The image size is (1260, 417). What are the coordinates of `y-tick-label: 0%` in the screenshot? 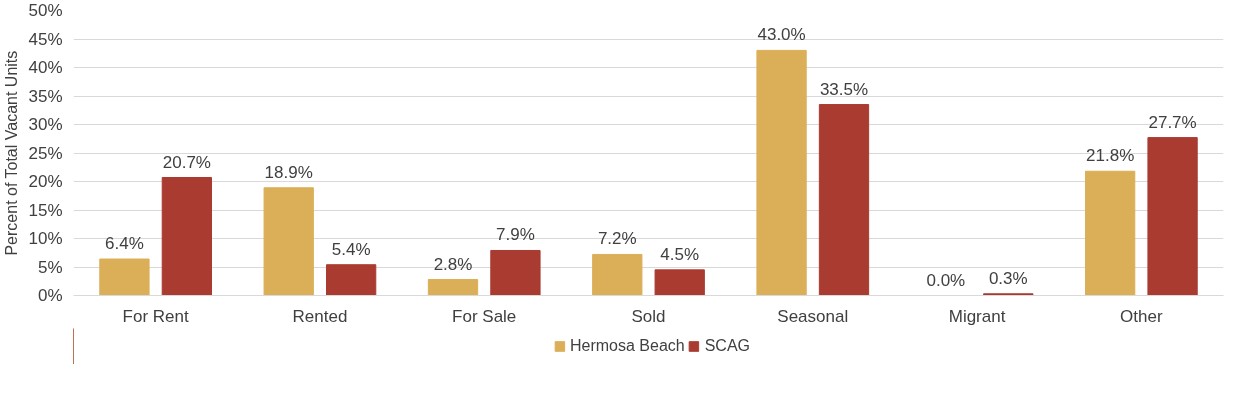 It's located at (50, 295).